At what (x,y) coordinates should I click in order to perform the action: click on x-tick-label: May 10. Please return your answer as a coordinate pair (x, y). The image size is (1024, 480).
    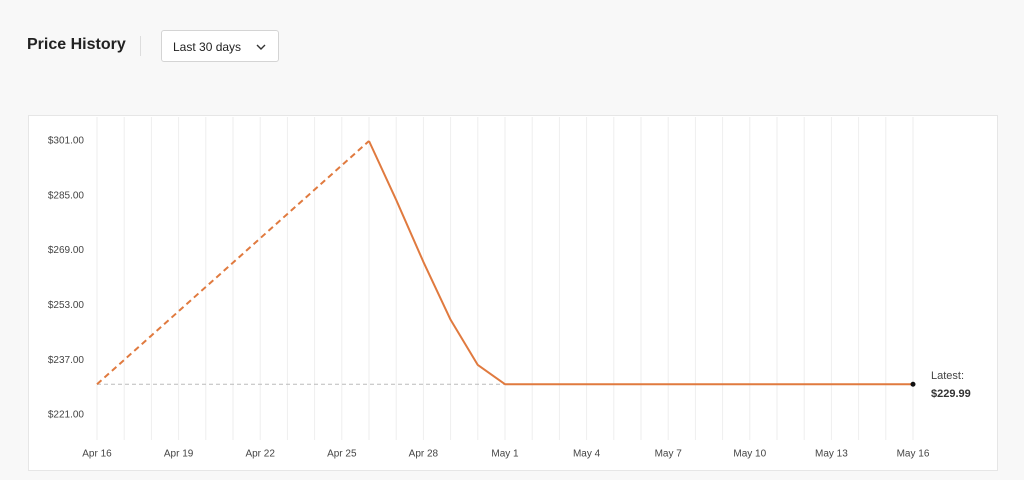
    Looking at the image, I should click on (749, 454).